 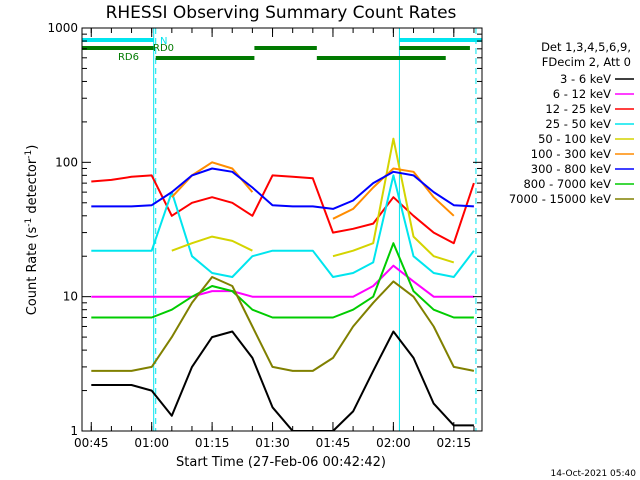 I want to click on legend-header-line: Det 1,3,4,5,6,9,, so click(x=586, y=47).